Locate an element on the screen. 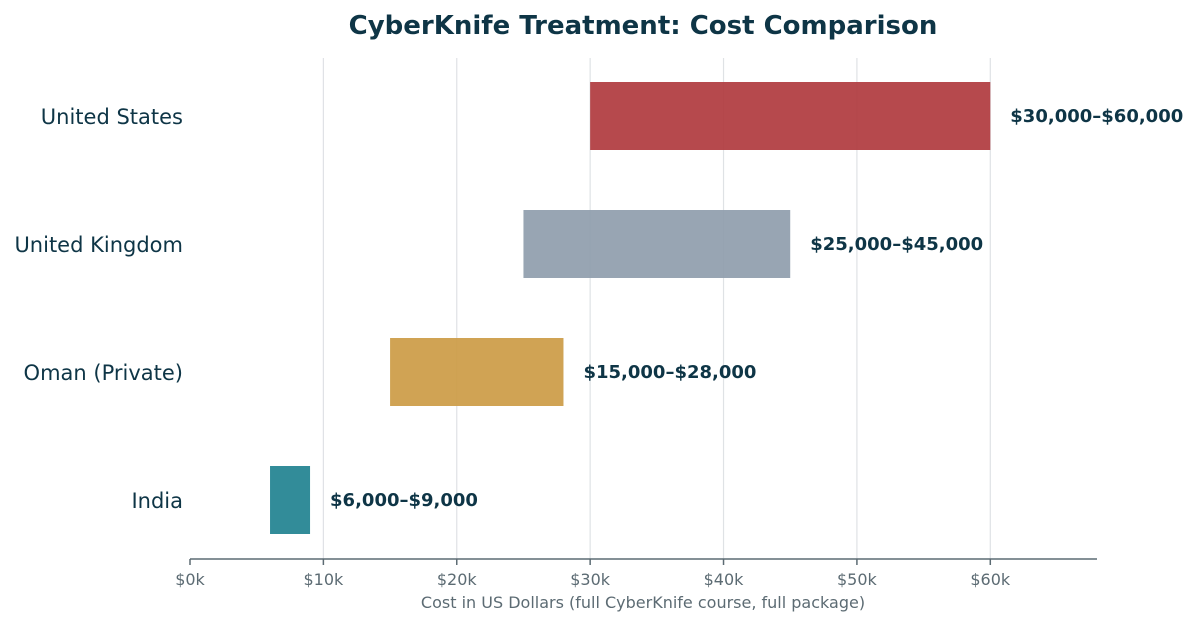 Image resolution: width=1200 pixels, height=624 pixels. category-label: United Kingdom is located at coordinates (98, 245).